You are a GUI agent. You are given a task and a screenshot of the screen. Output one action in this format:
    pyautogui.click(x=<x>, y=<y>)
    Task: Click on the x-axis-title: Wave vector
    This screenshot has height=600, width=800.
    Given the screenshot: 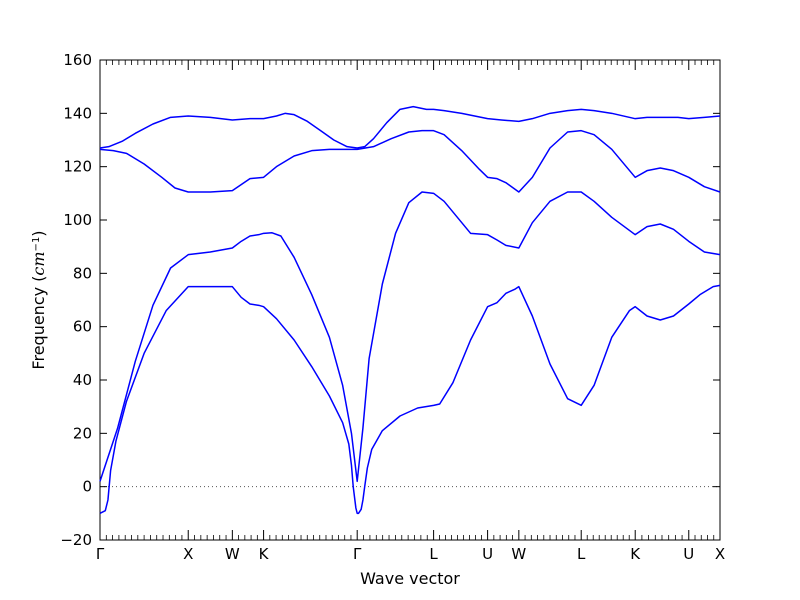 What is the action you would take?
    pyautogui.click(x=410, y=578)
    